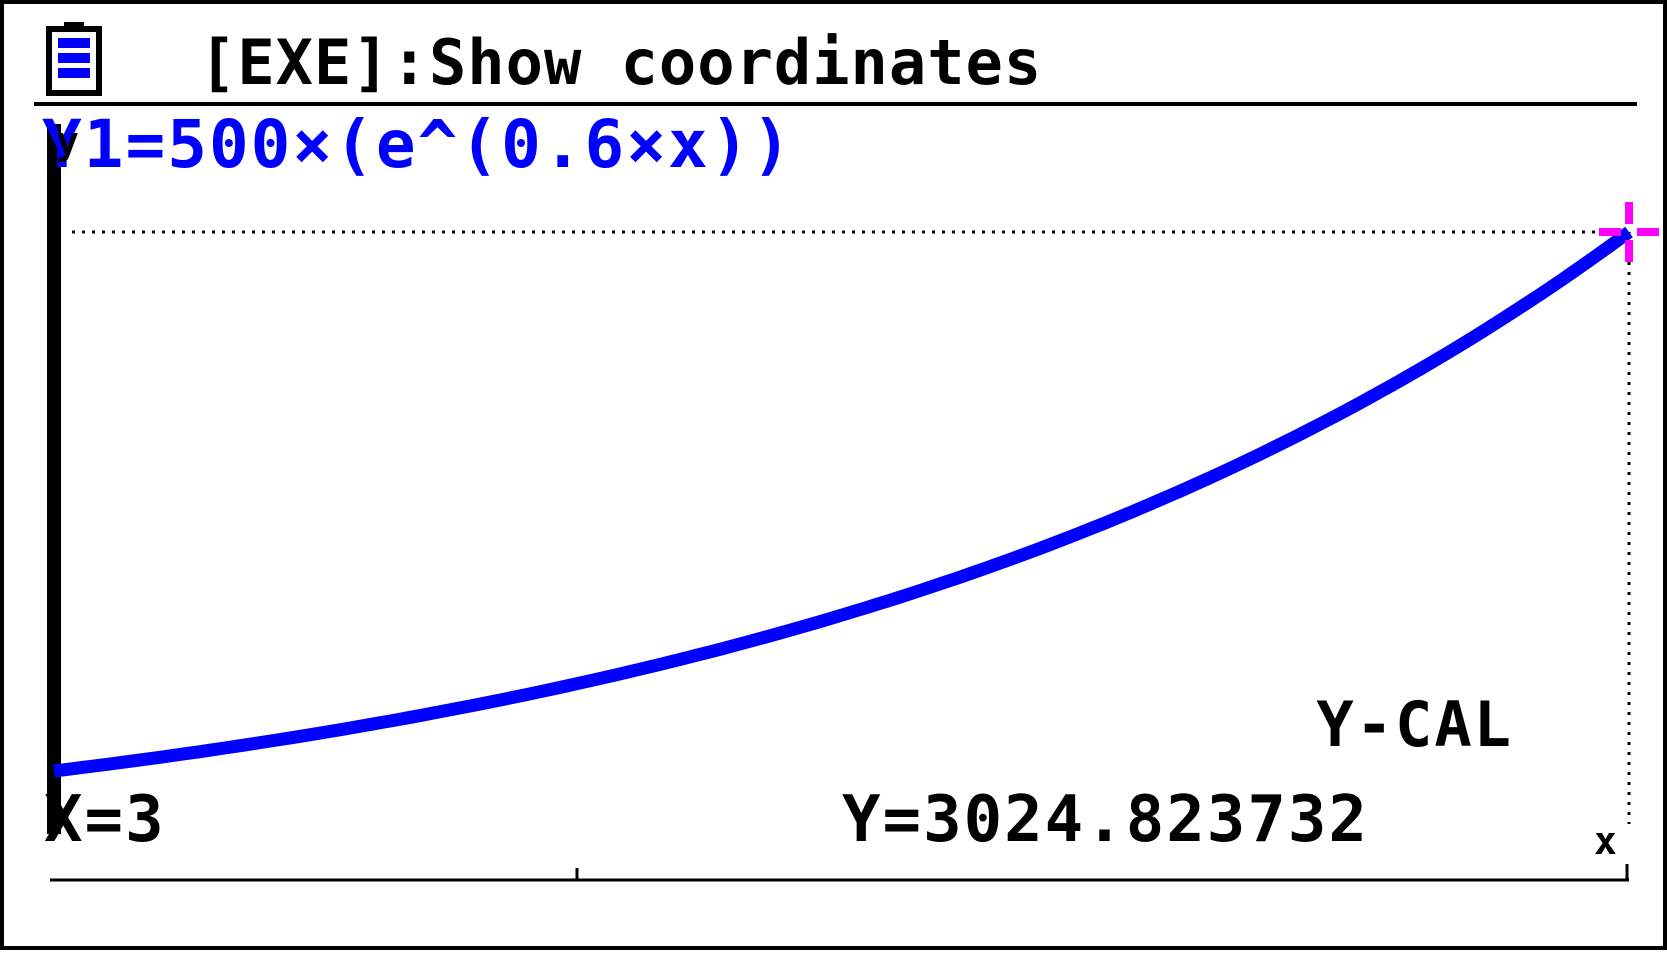 This screenshot has height=954, width=1667. Describe the element at coordinates (621, 62) in the screenshot. I see `header-title: [EXE]:Show coordinates` at that location.